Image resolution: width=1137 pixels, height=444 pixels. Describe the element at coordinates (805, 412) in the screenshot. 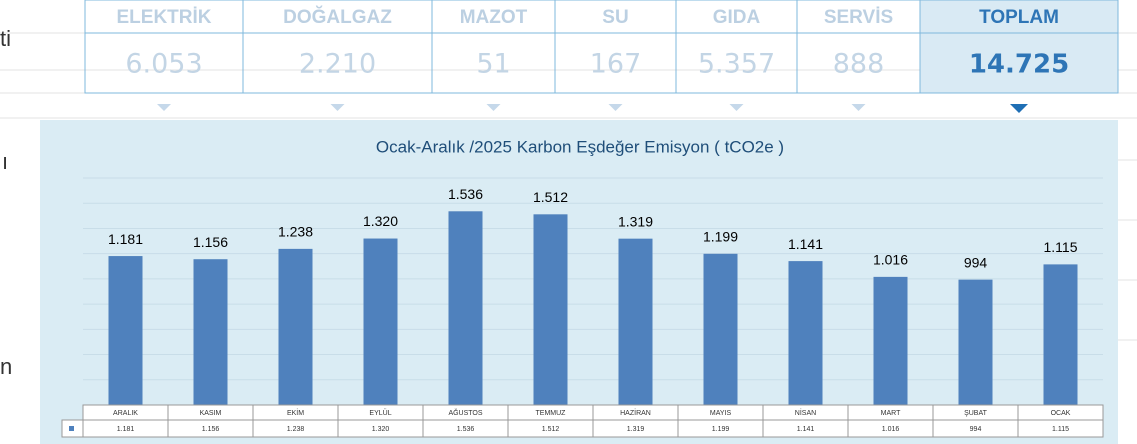

I see `x-tick-label: NİSAN` at that location.